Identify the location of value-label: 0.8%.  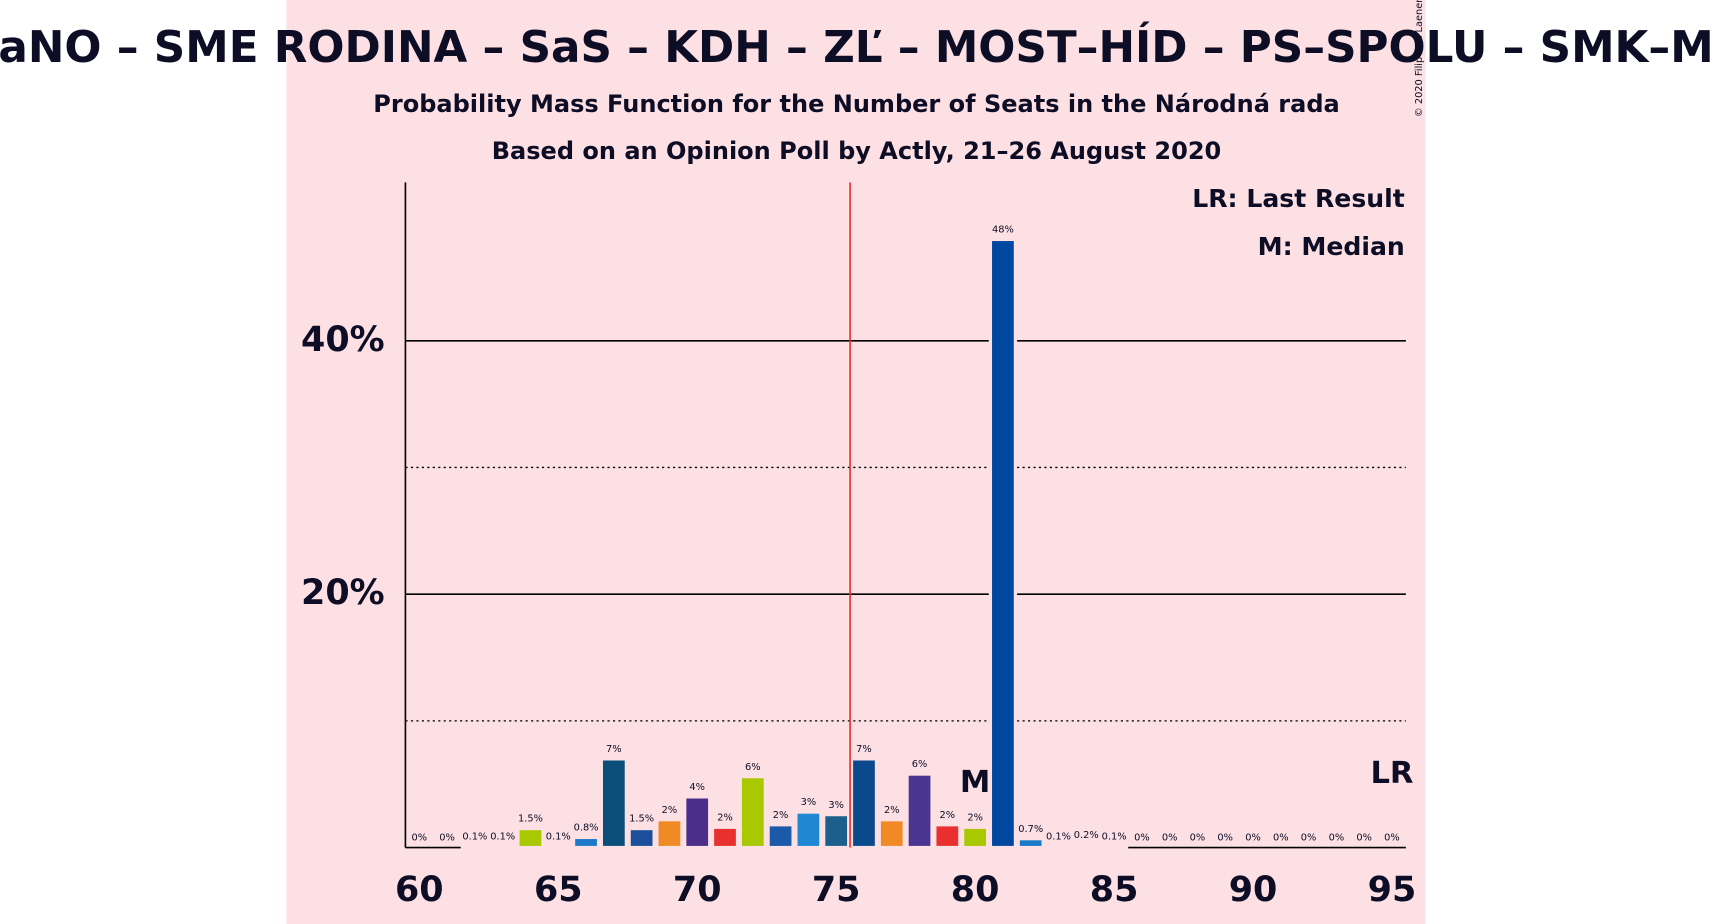
(586, 828).